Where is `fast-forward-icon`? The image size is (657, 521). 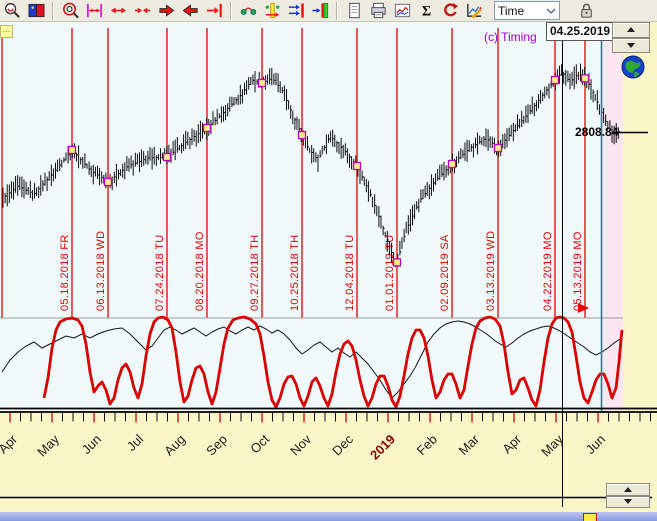
fast-forward-icon is located at coordinates (296, 10).